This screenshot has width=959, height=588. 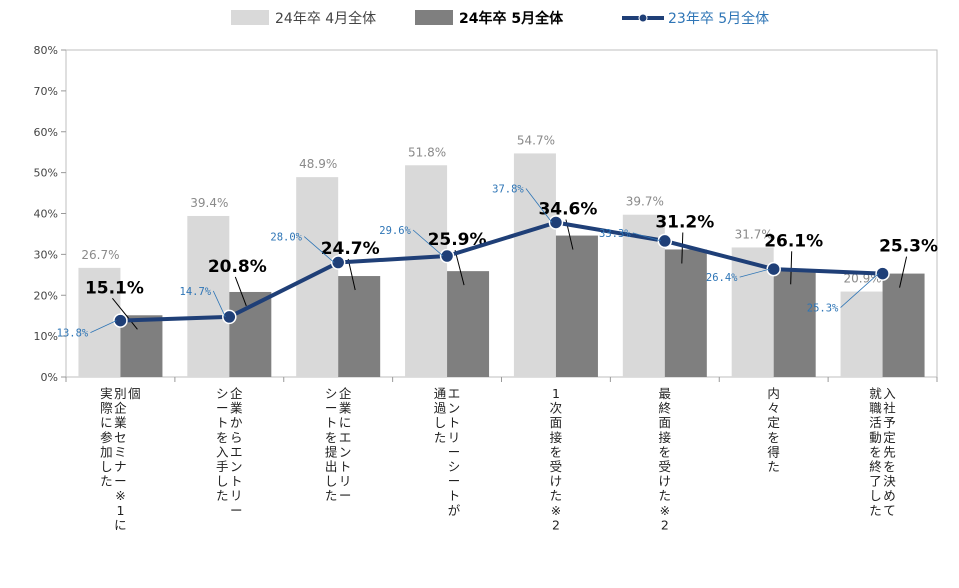 I want to click on bar-24-april-label: 31.7%, so click(x=754, y=234).